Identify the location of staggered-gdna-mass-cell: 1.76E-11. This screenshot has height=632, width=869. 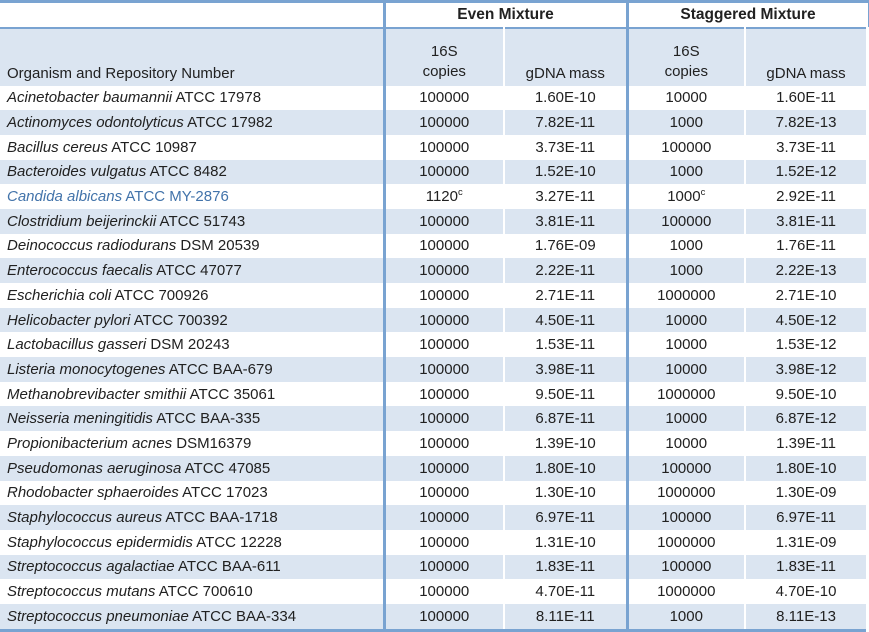
(806, 246).